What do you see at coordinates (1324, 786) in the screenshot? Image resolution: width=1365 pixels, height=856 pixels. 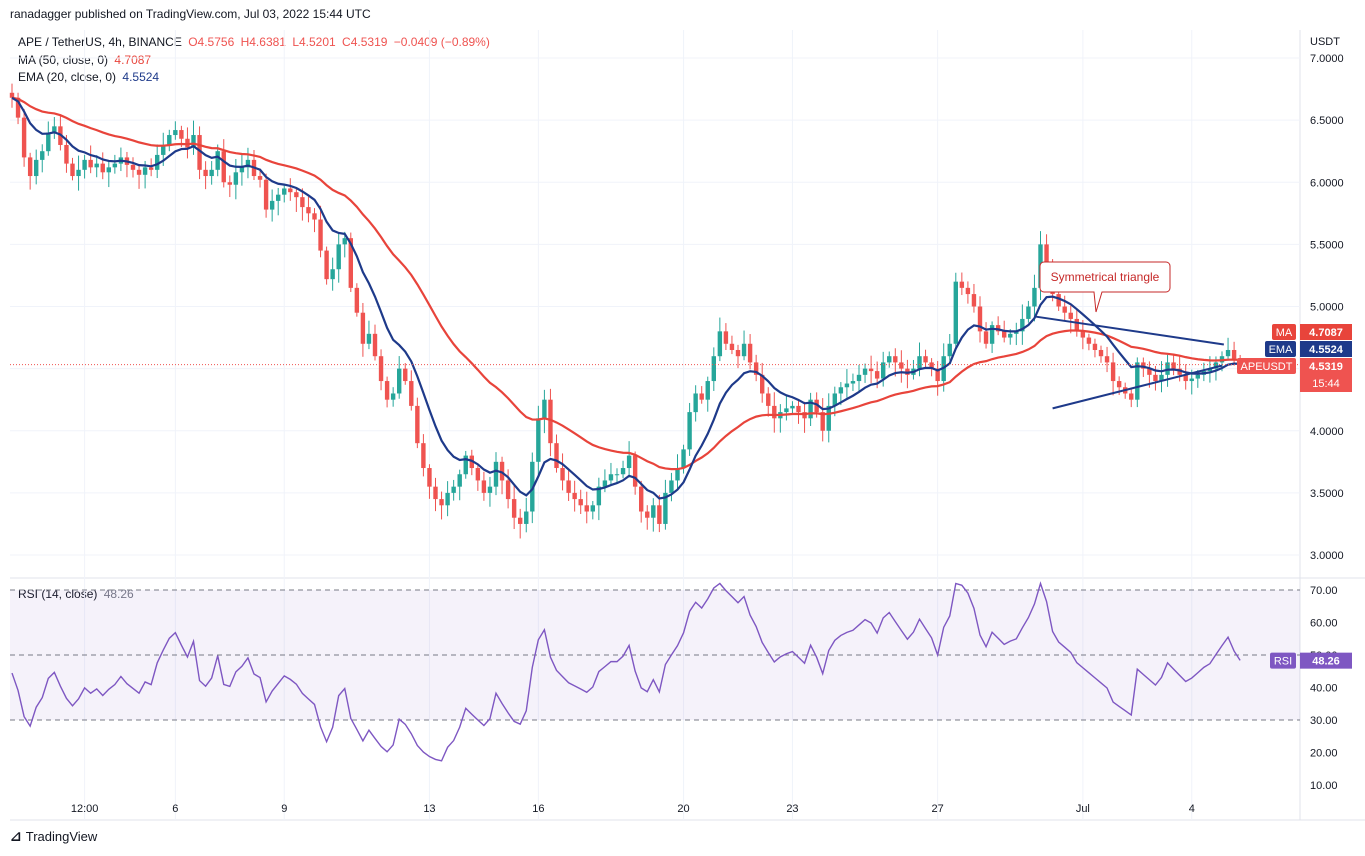 I see `rsi-tick-label: 10.00` at bounding box center [1324, 786].